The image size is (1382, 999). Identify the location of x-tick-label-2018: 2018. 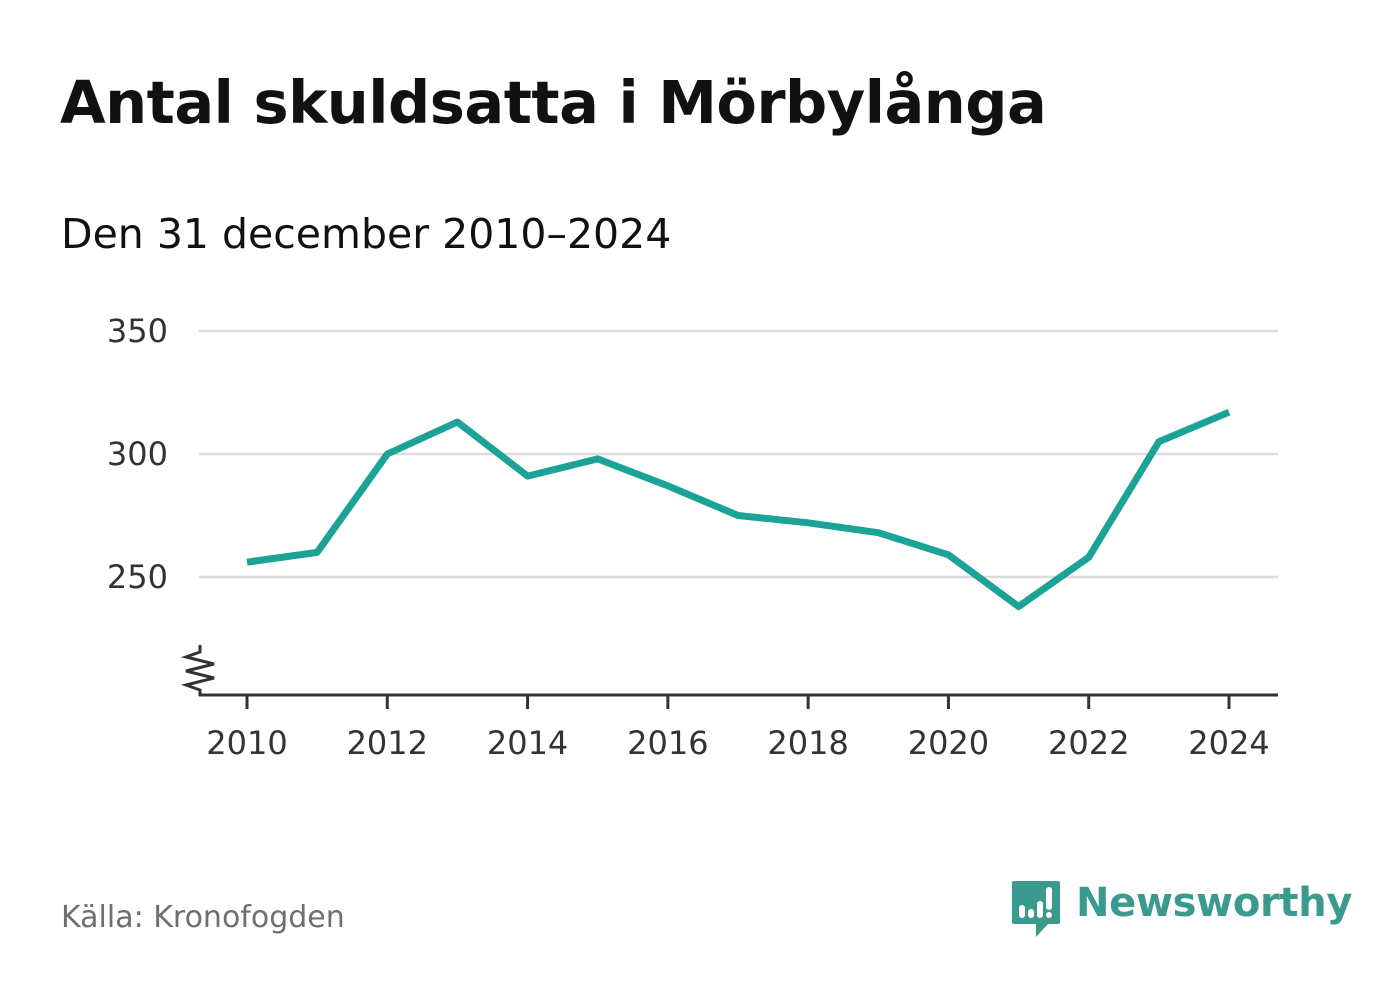
(807, 743).